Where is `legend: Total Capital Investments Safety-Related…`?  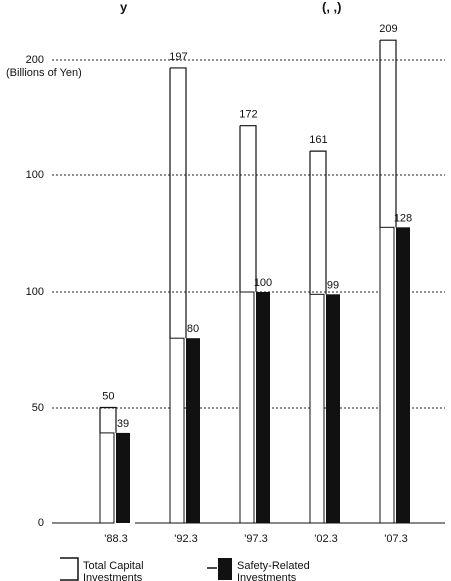 legend: Total Capital Investments Safety-Related… is located at coordinates (185, 569).